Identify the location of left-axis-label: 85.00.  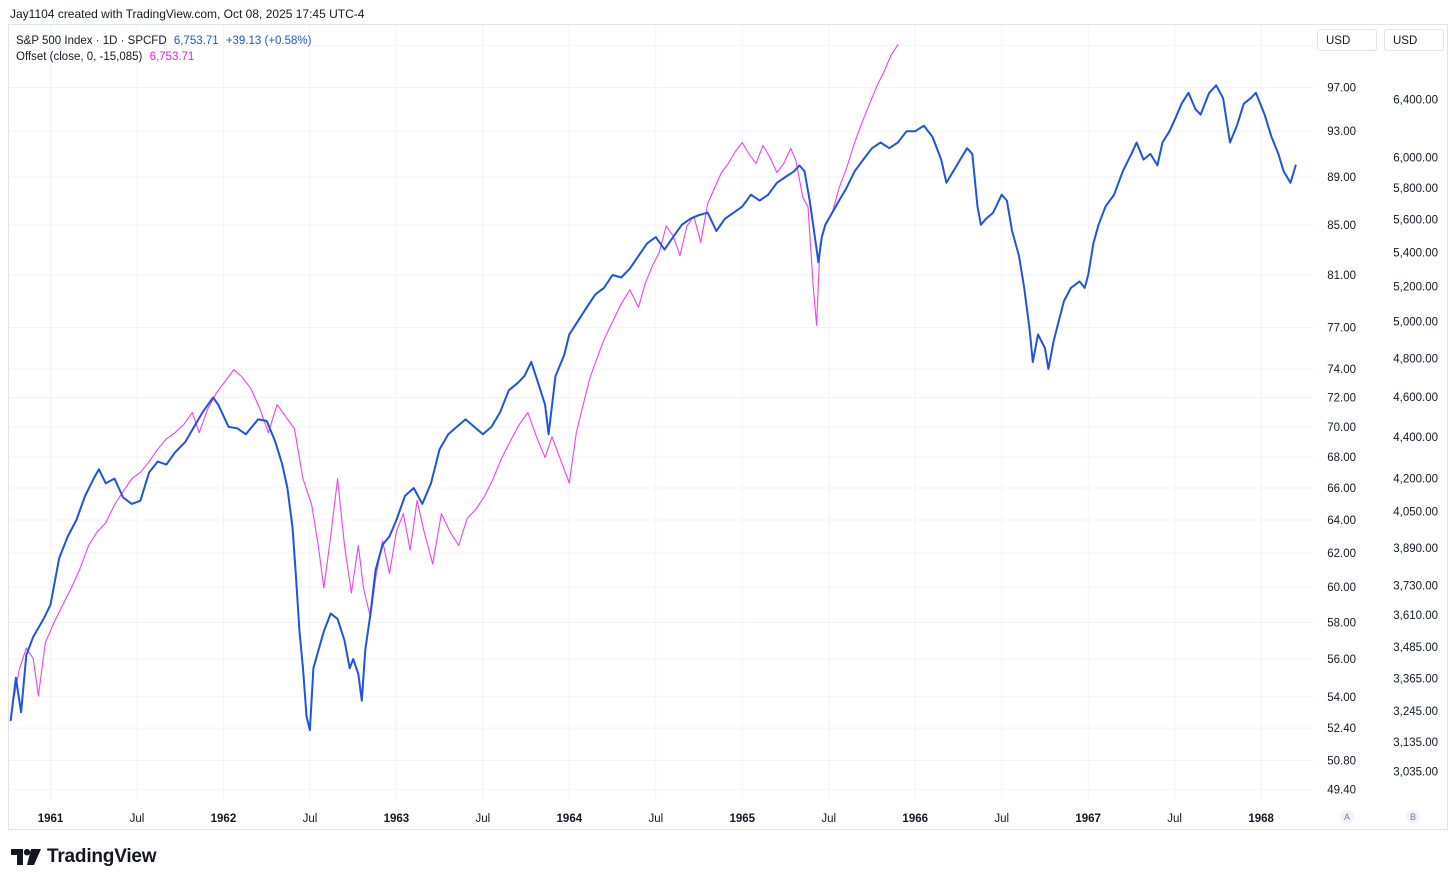
(1341, 226).